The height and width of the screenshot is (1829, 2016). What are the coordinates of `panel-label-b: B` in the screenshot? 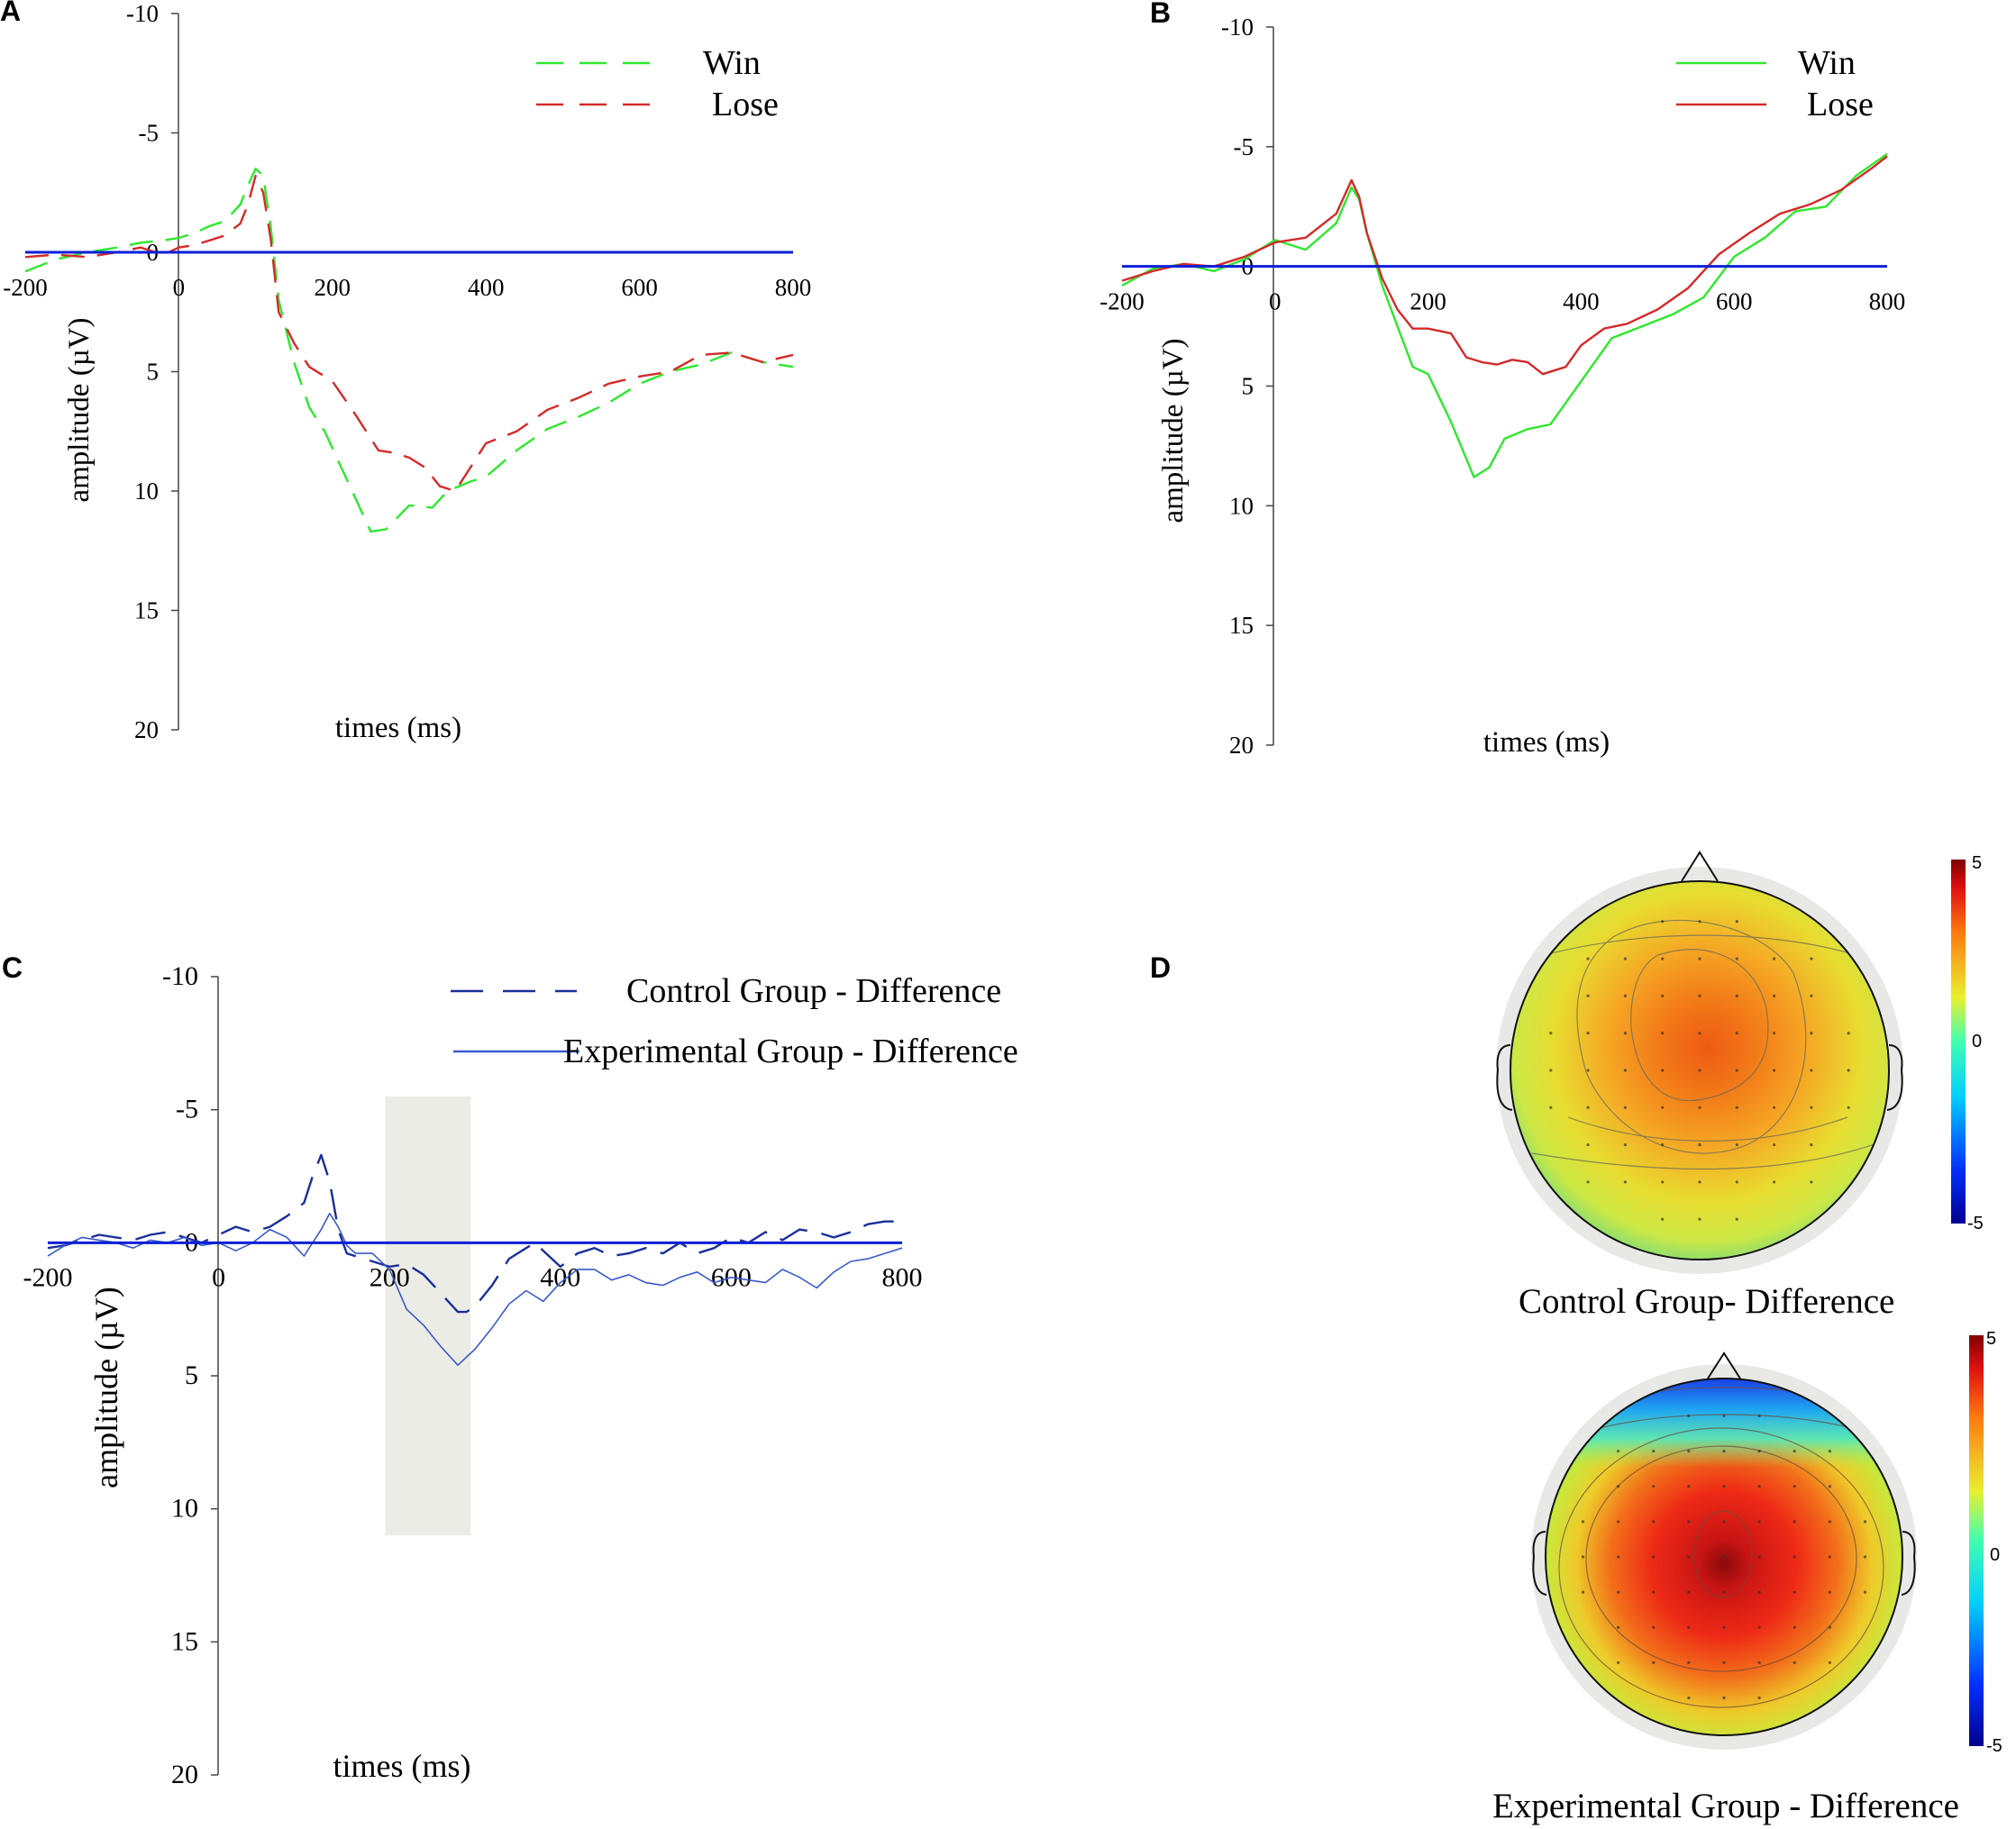 It's located at (1161, 15).